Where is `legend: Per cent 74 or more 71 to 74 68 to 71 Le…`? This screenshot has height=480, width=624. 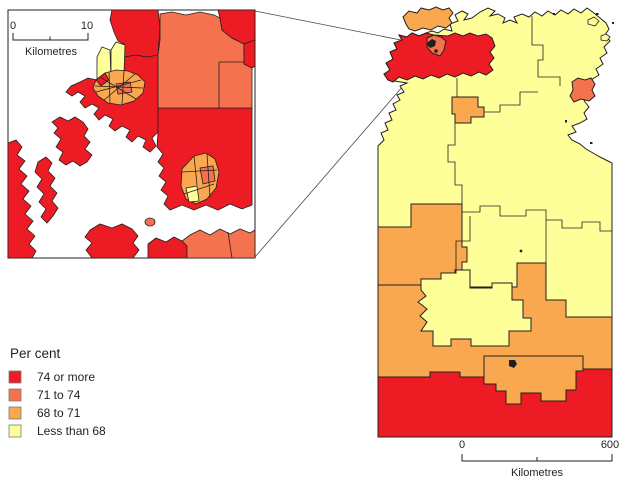
legend: Per cent 74 or more 71 to 74 68 to 71 Le… is located at coordinates (57, 392).